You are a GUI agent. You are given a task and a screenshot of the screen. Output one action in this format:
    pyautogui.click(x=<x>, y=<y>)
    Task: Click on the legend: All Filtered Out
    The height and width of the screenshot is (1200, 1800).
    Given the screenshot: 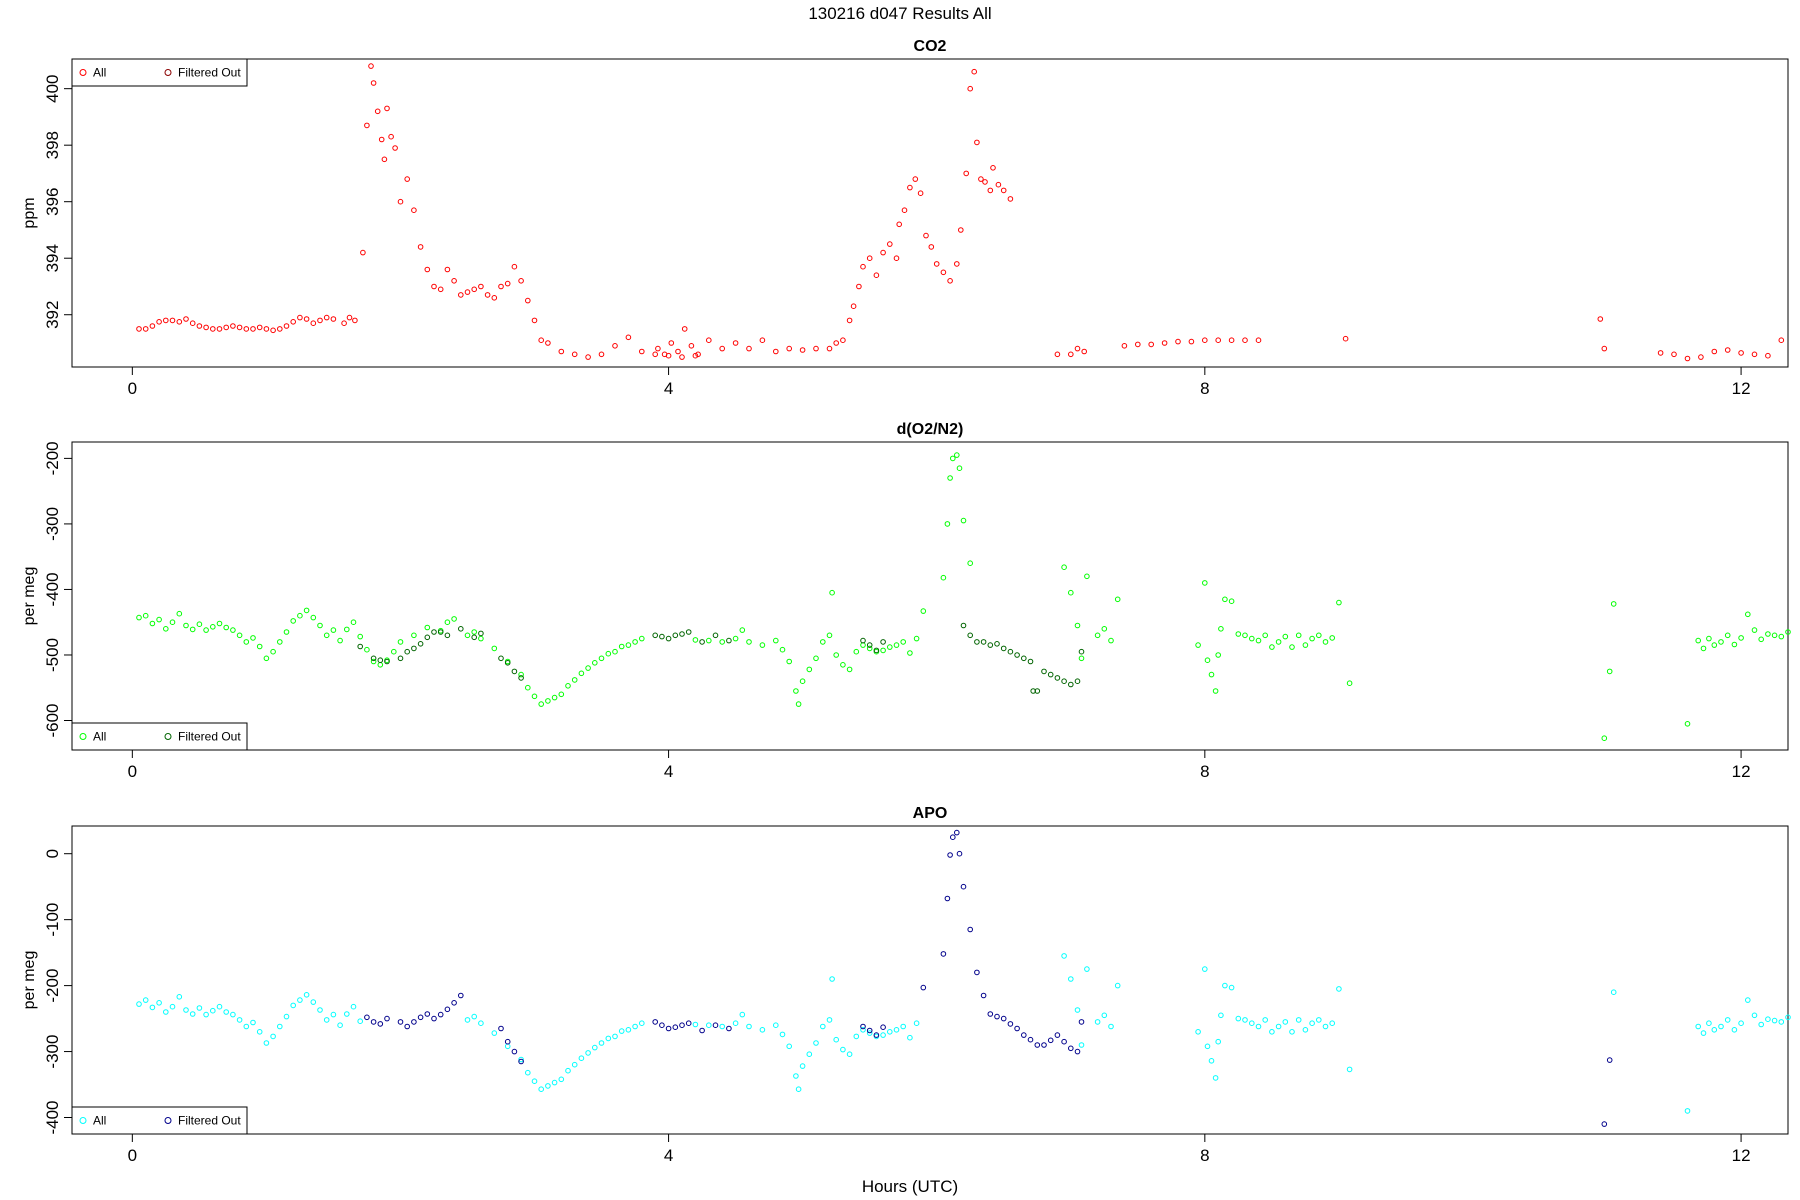 What is the action you would take?
    pyautogui.click(x=159, y=72)
    